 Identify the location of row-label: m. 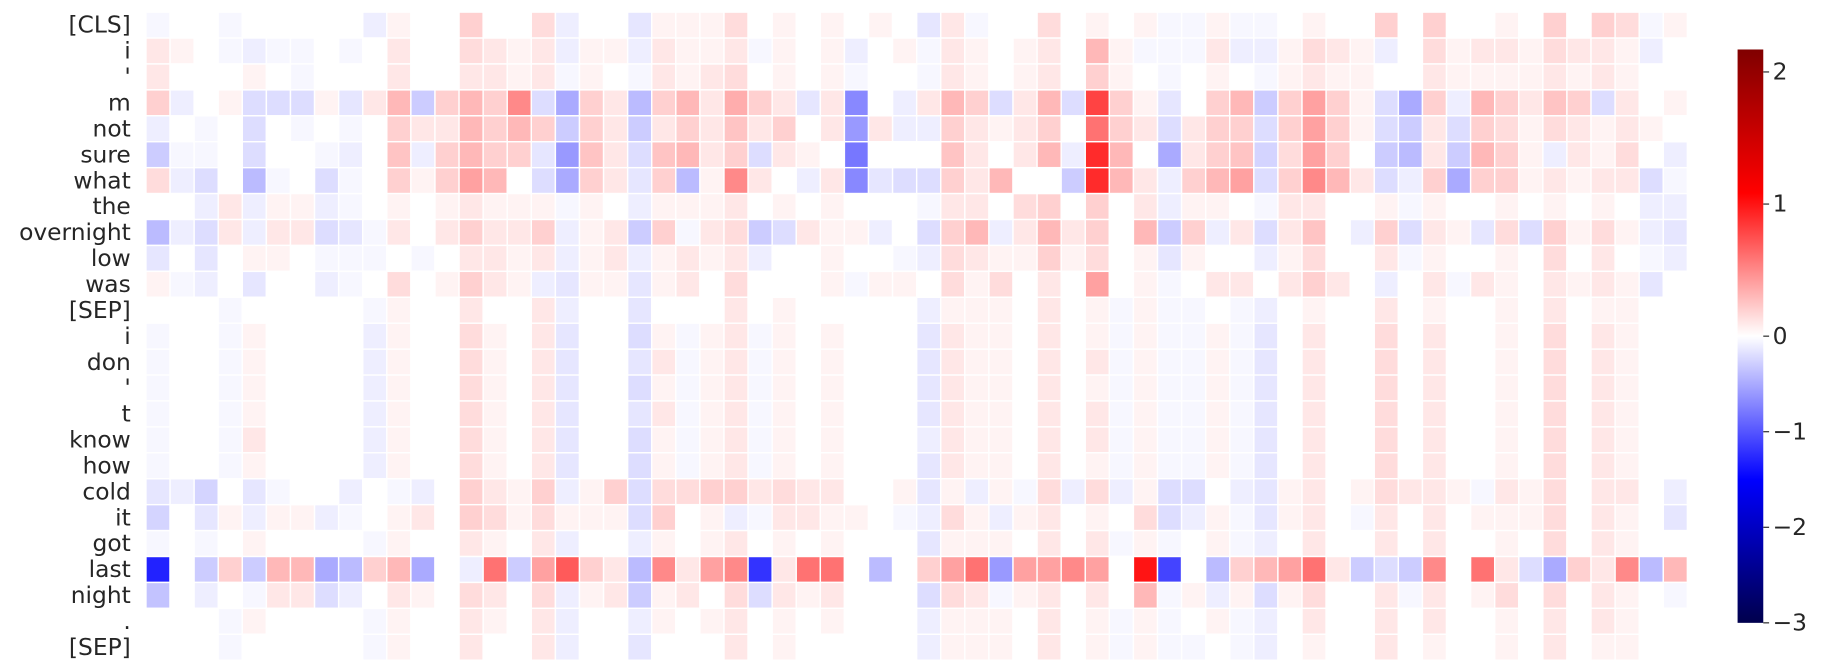
(119, 103).